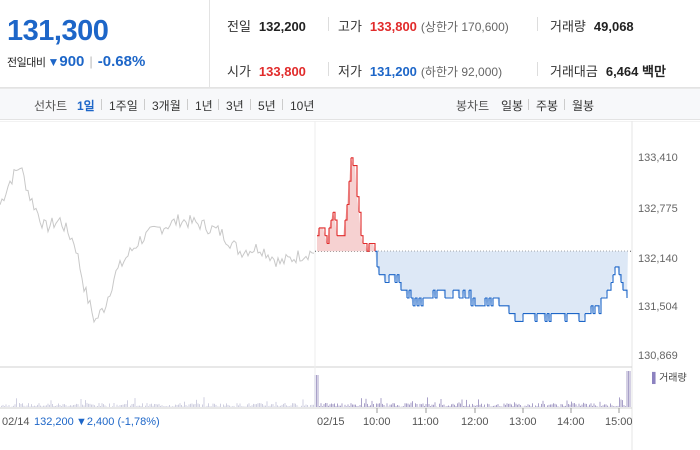 This screenshot has height=450, width=700. I want to click on period-tab-5y: 5년, so click(267, 106).